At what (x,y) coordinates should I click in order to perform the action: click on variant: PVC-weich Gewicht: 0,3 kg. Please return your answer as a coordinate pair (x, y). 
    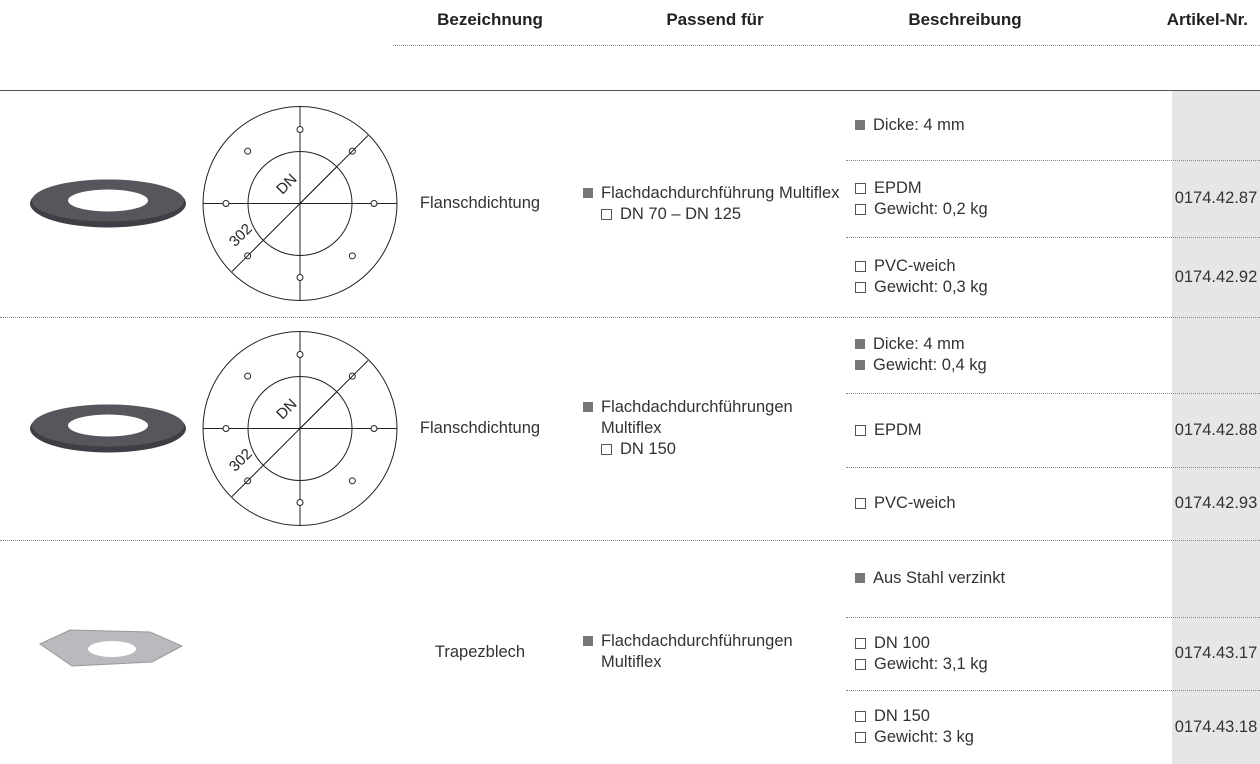
    Looking at the image, I should click on (1005, 277).